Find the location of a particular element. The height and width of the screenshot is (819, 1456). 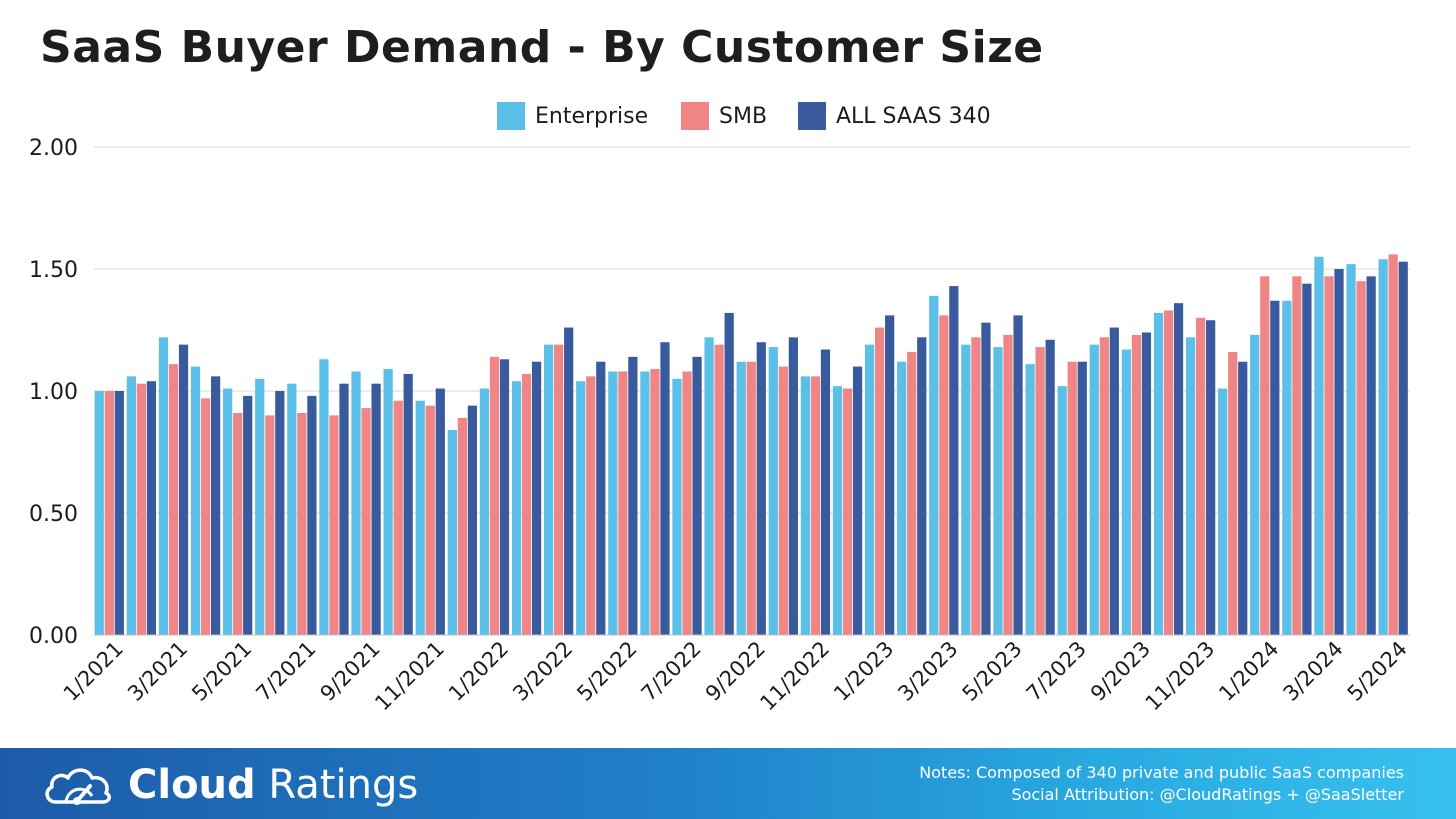

legend-item-enterprise: Enterprise is located at coordinates (572, 116).